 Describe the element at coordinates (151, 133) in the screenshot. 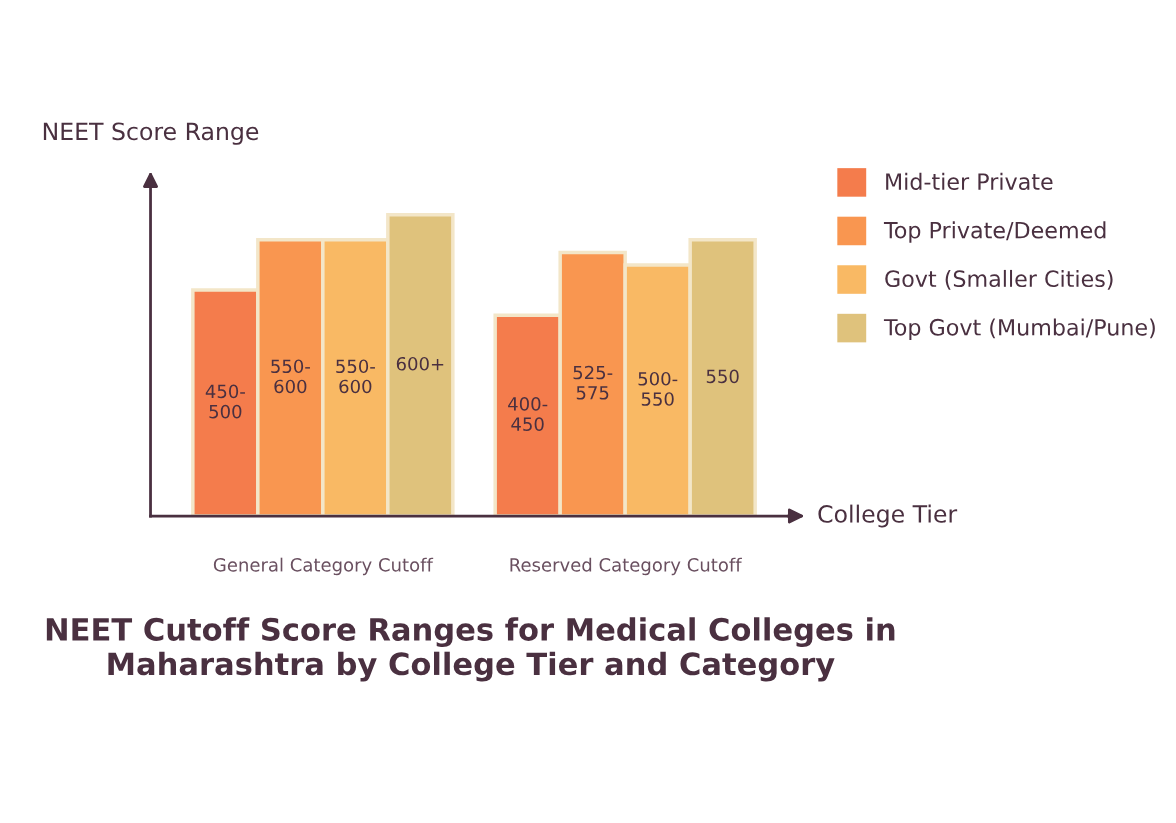

I see `y-axis-title: NEET Score Range` at that location.